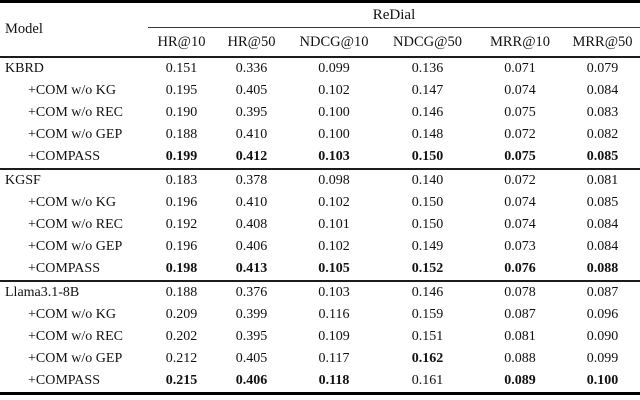 Image resolution: width=640 pixels, height=400 pixels. Describe the element at coordinates (520, 42) in the screenshot. I see `column-header-mrr10: MRR@10` at that location.